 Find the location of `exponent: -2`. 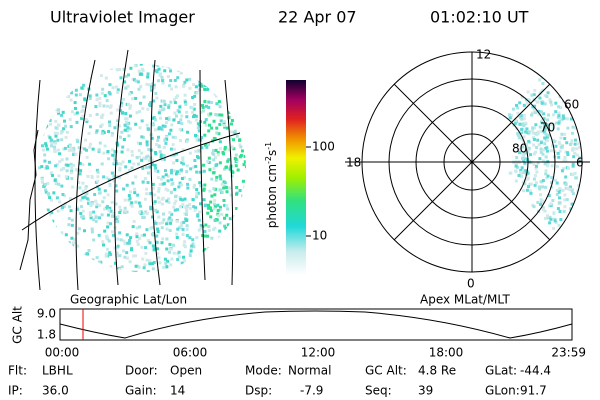

exponent: -2 is located at coordinates (268, 160).